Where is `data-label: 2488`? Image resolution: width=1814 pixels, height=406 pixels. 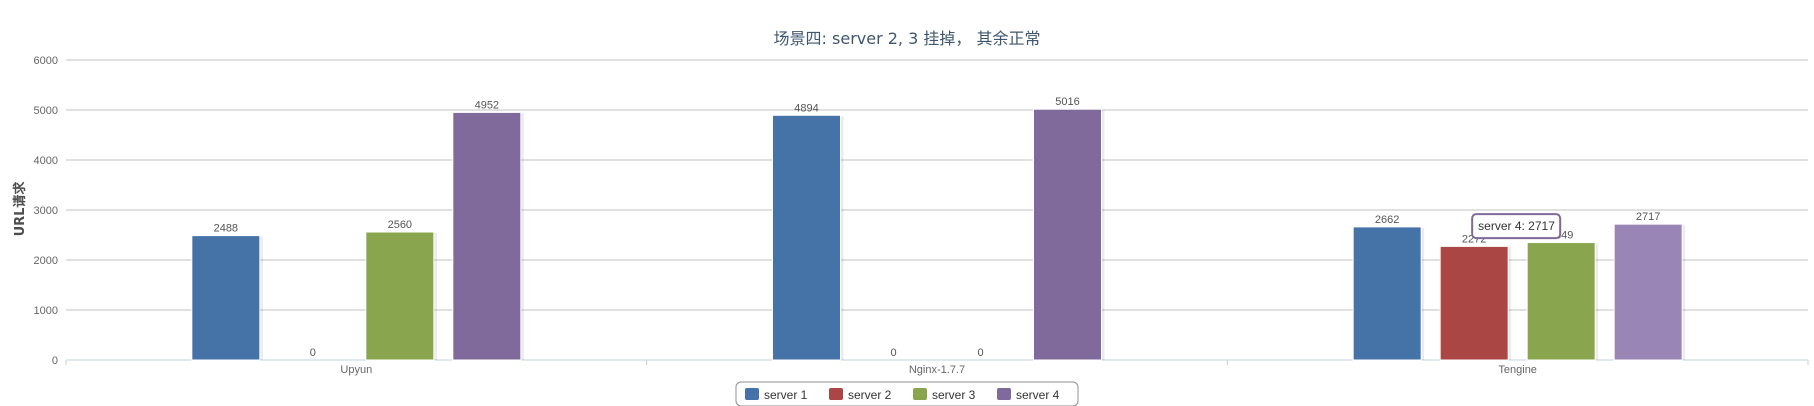
data-label: 2488 is located at coordinates (226, 229).